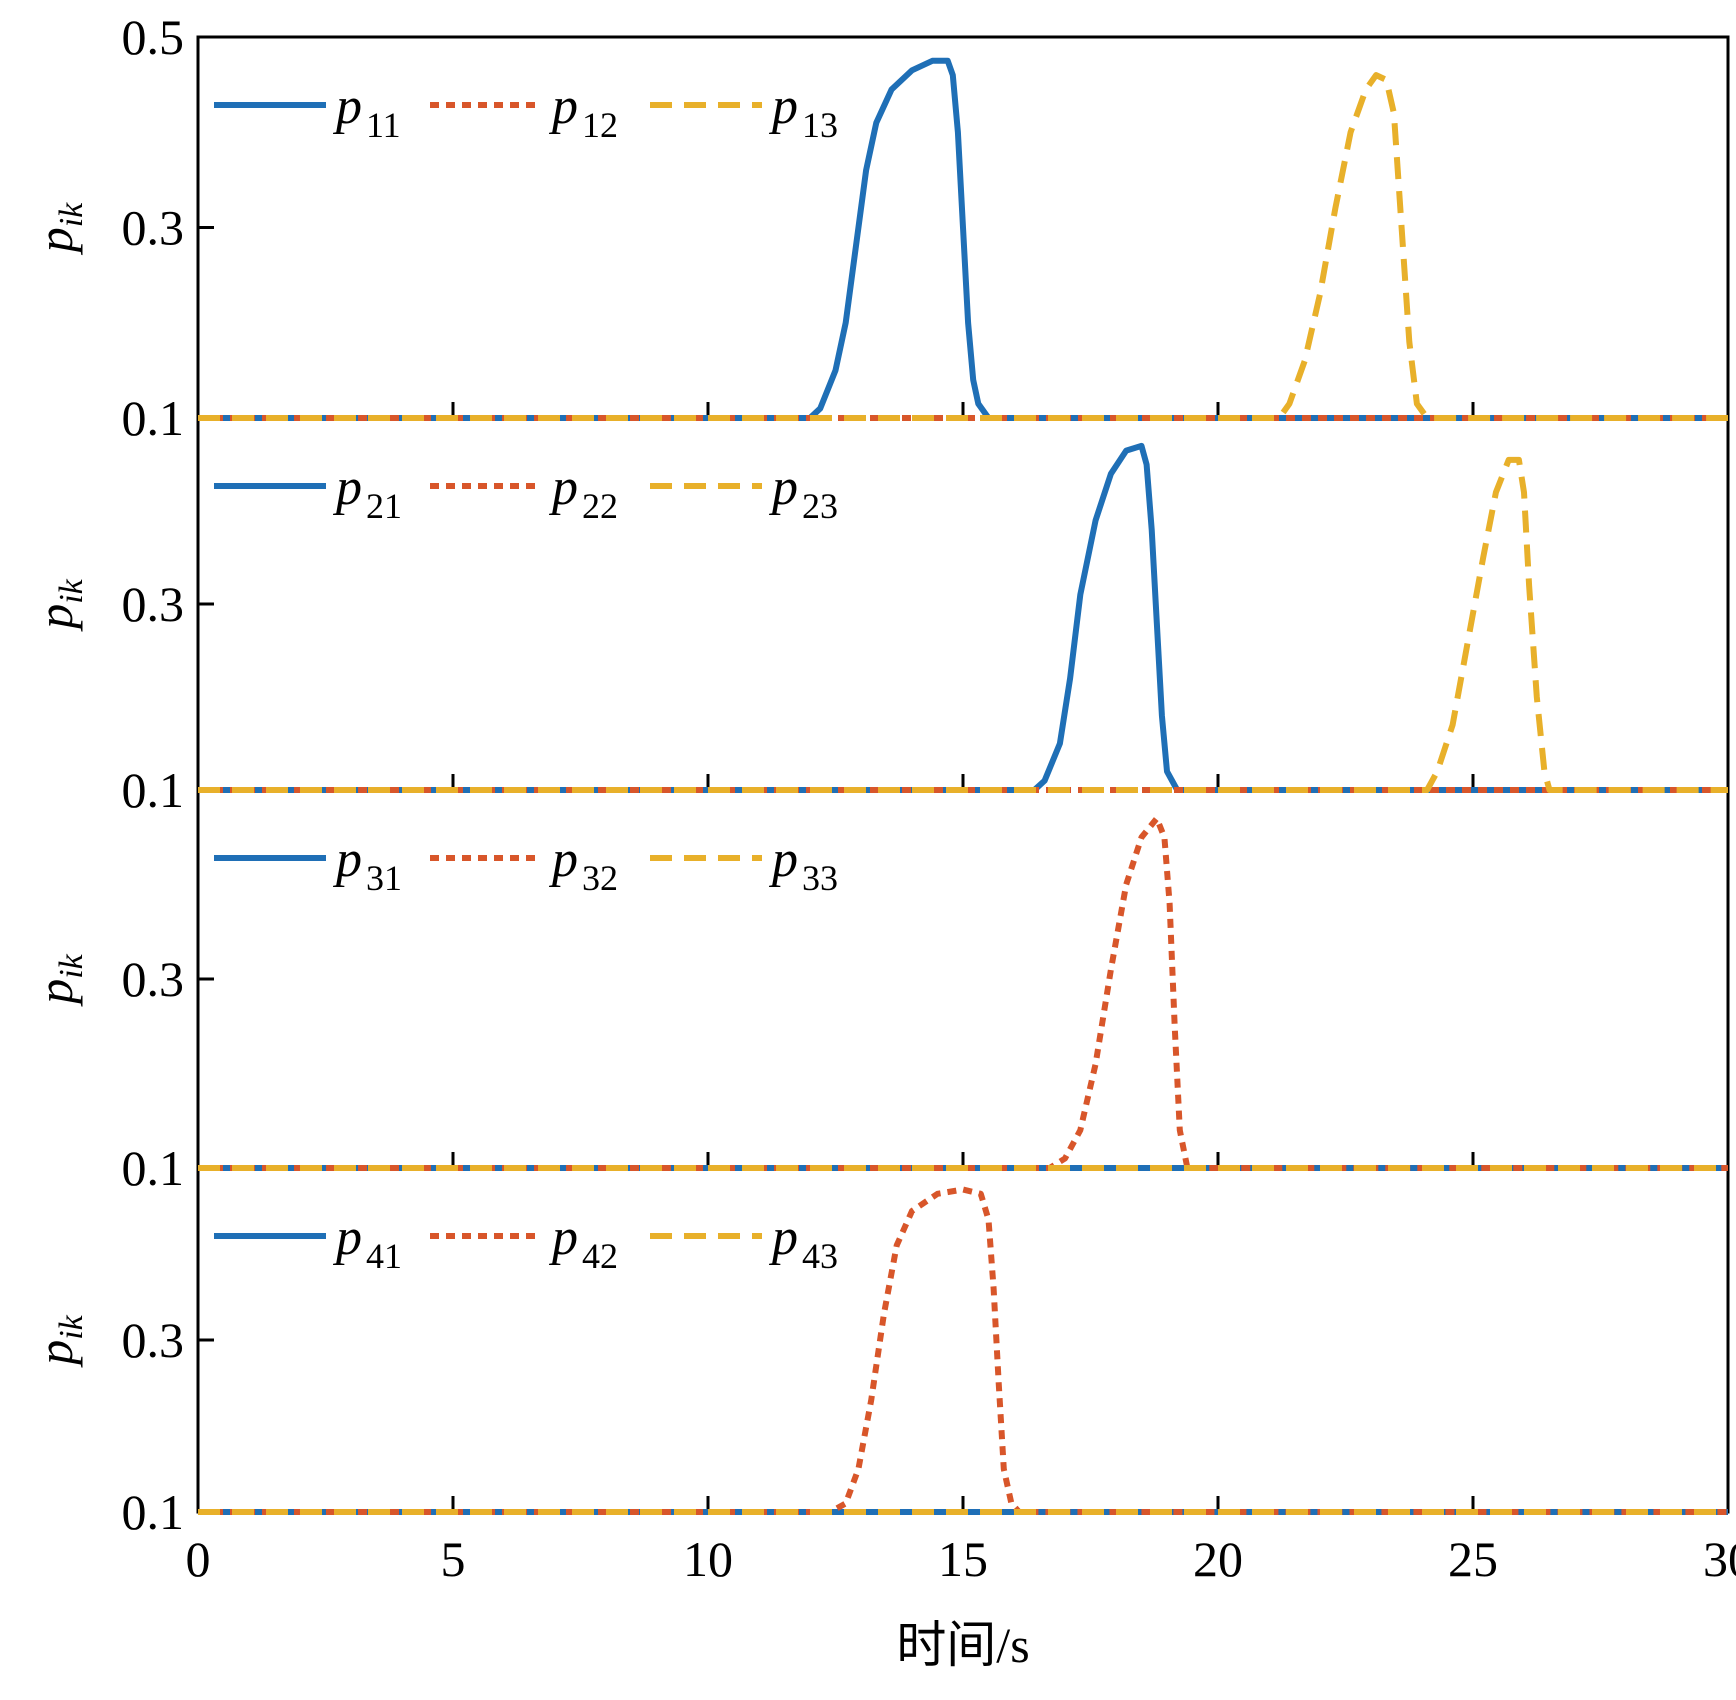 Image resolution: width=1736 pixels, height=1700 pixels. Describe the element at coordinates (367, 492) in the screenshot. I see `legend-label: p 21` at that location.